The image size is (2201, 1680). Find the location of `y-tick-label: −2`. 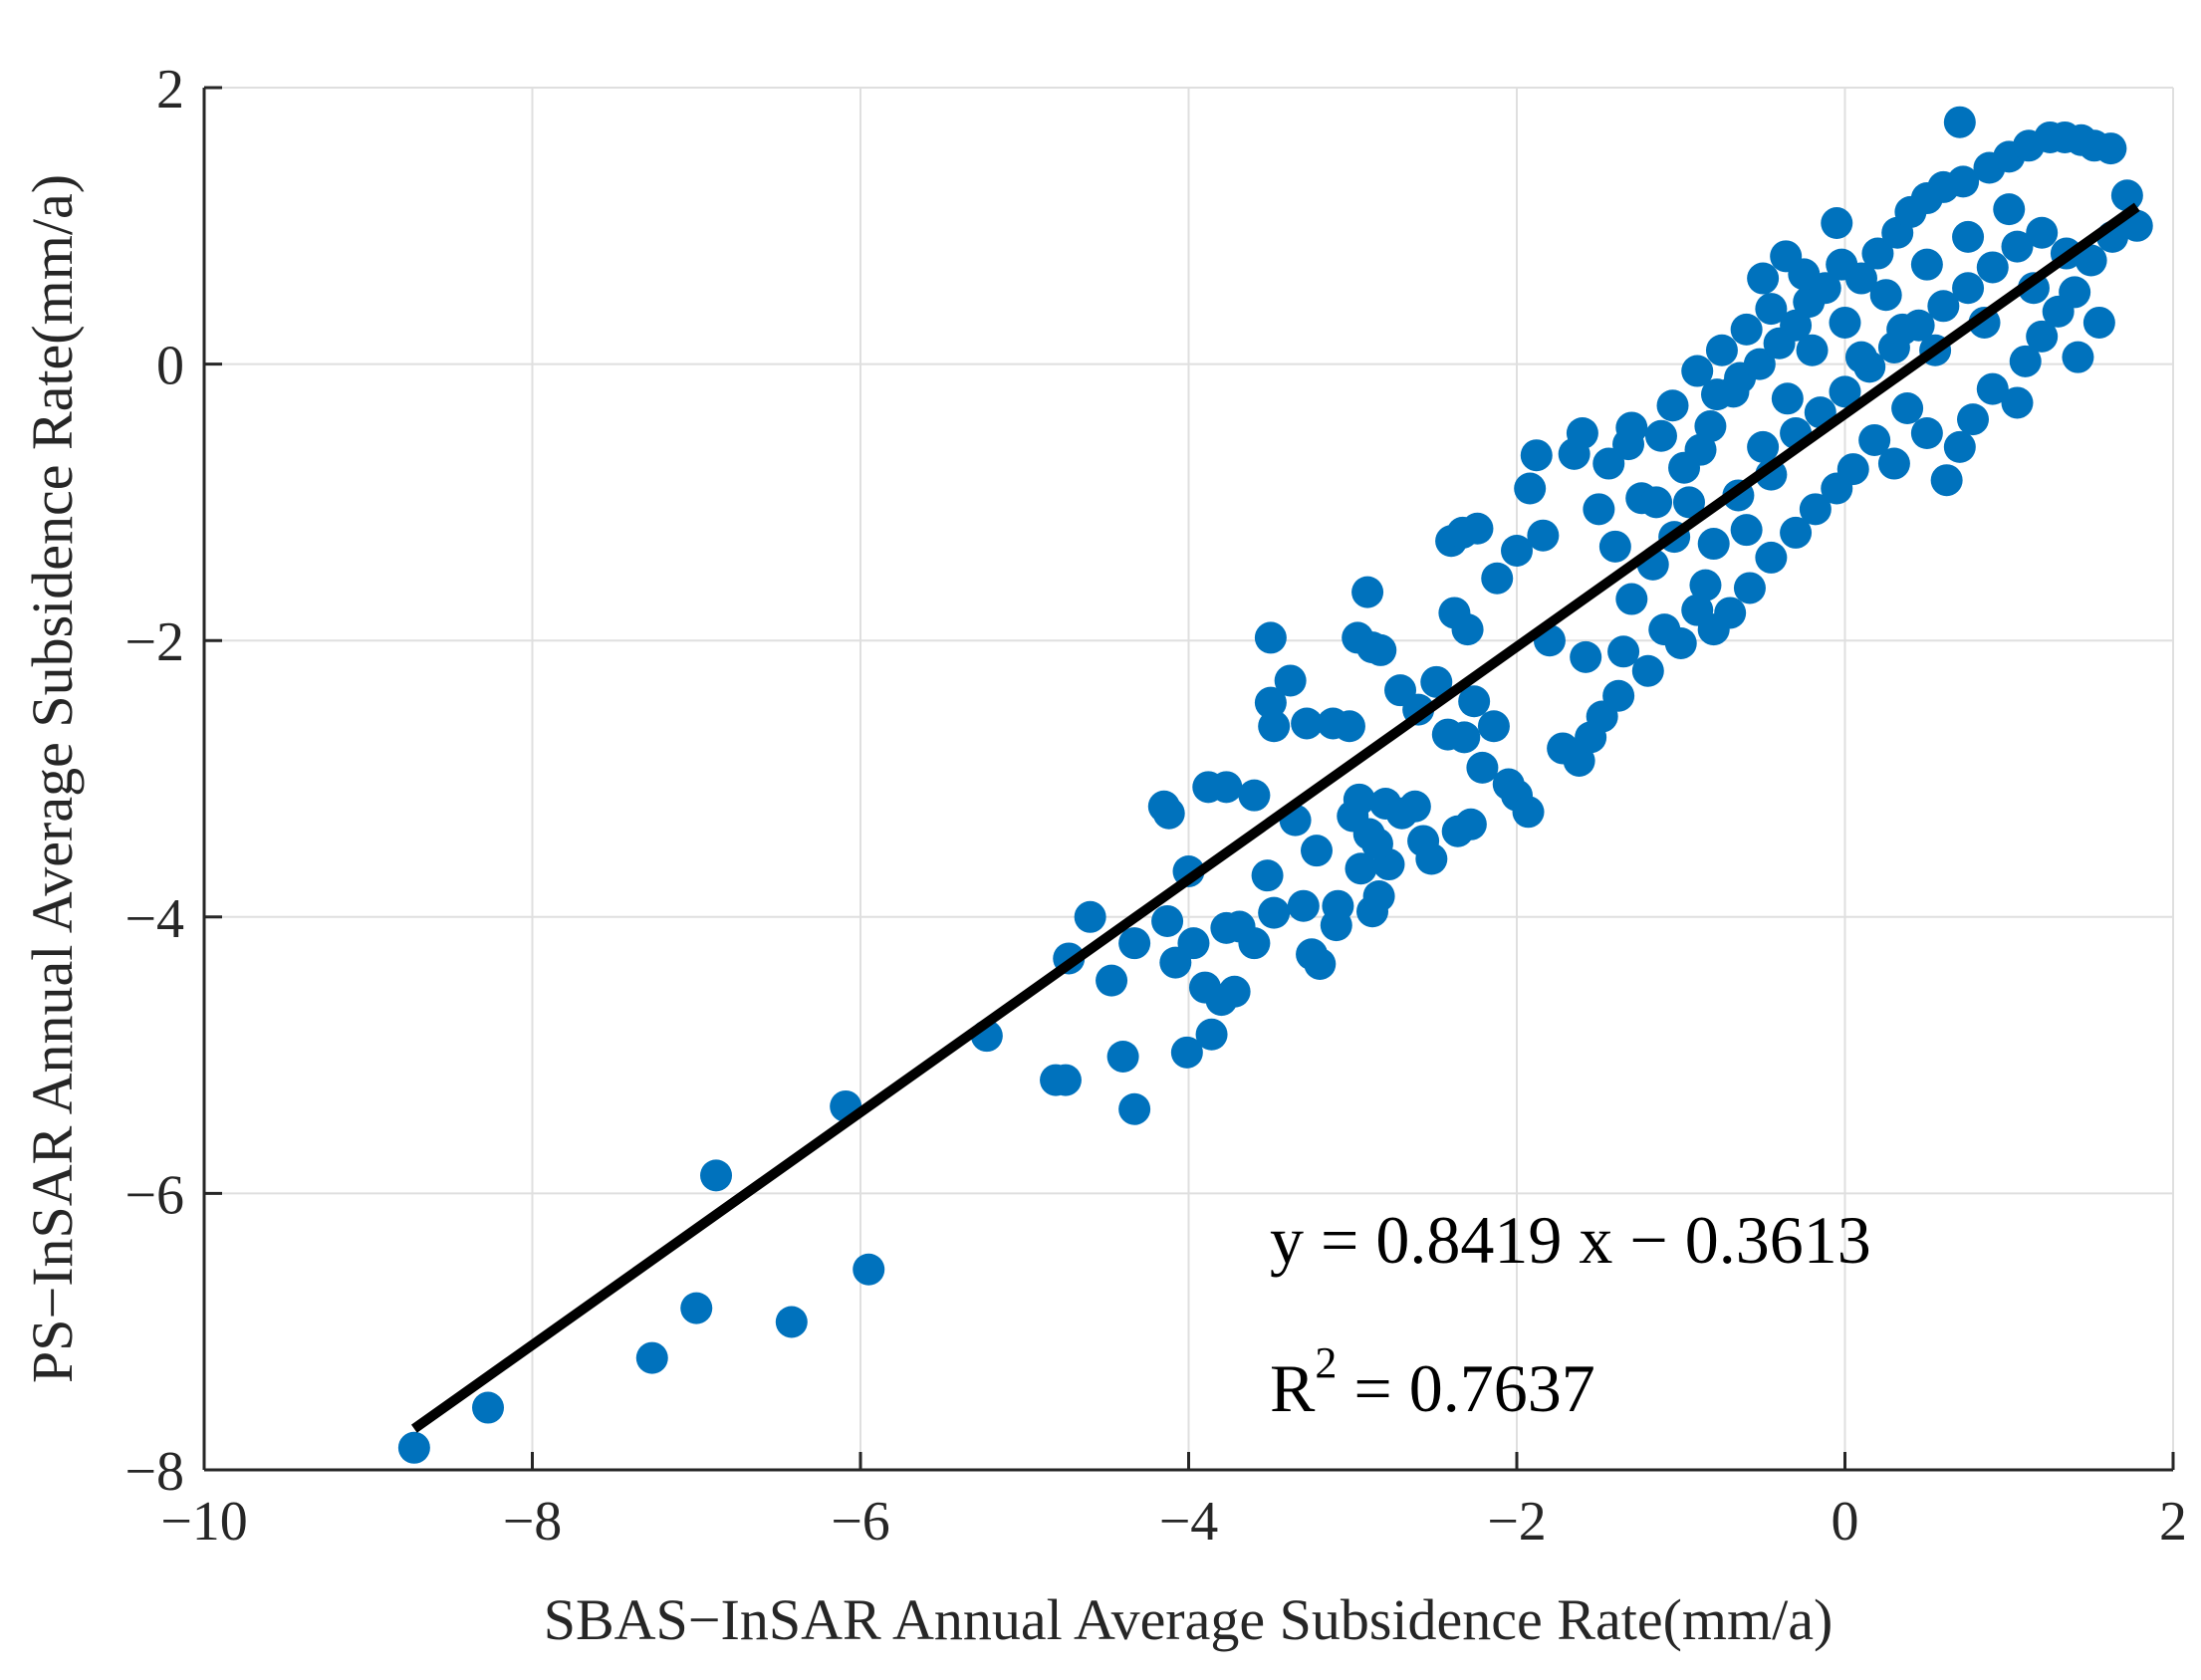

y-tick-label: −2 is located at coordinates (154, 642).